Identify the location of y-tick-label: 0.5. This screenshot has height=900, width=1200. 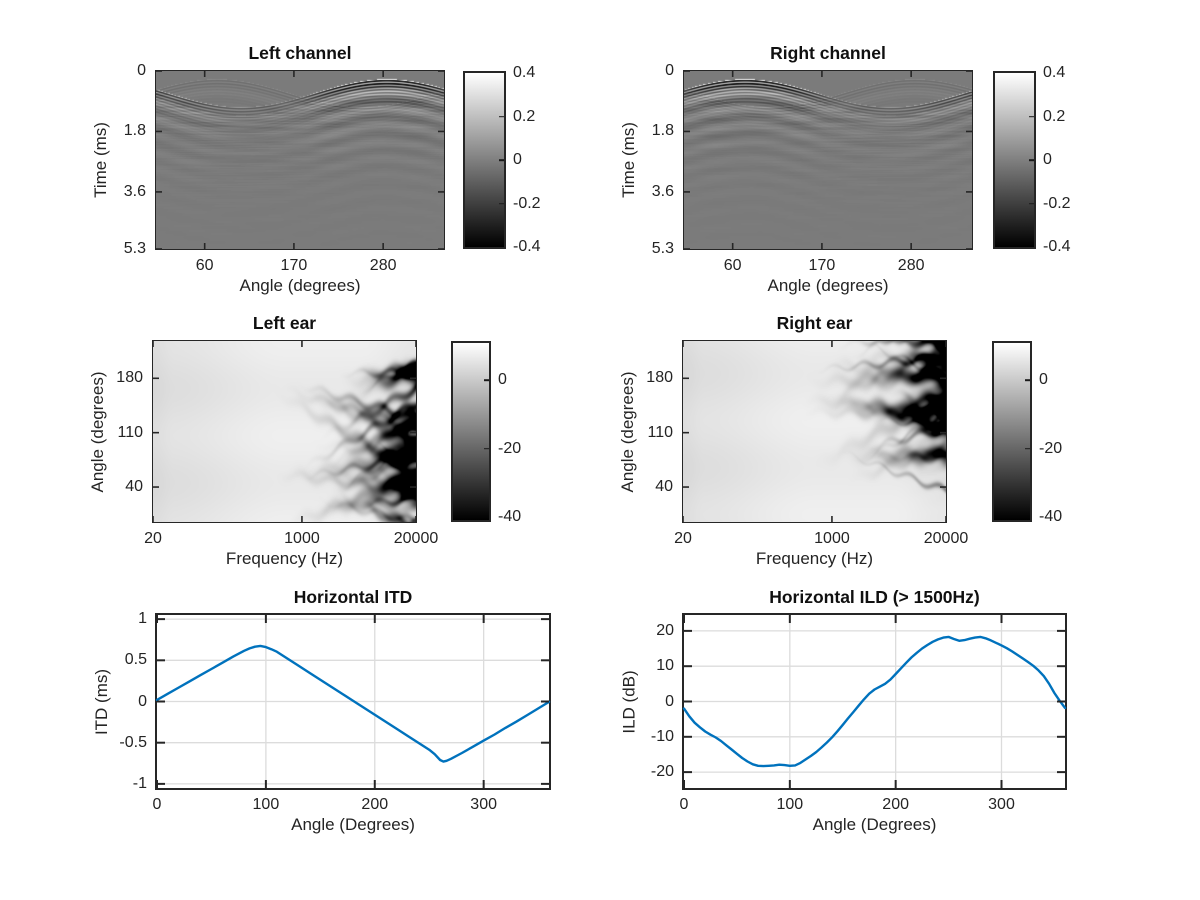
(135, 660).